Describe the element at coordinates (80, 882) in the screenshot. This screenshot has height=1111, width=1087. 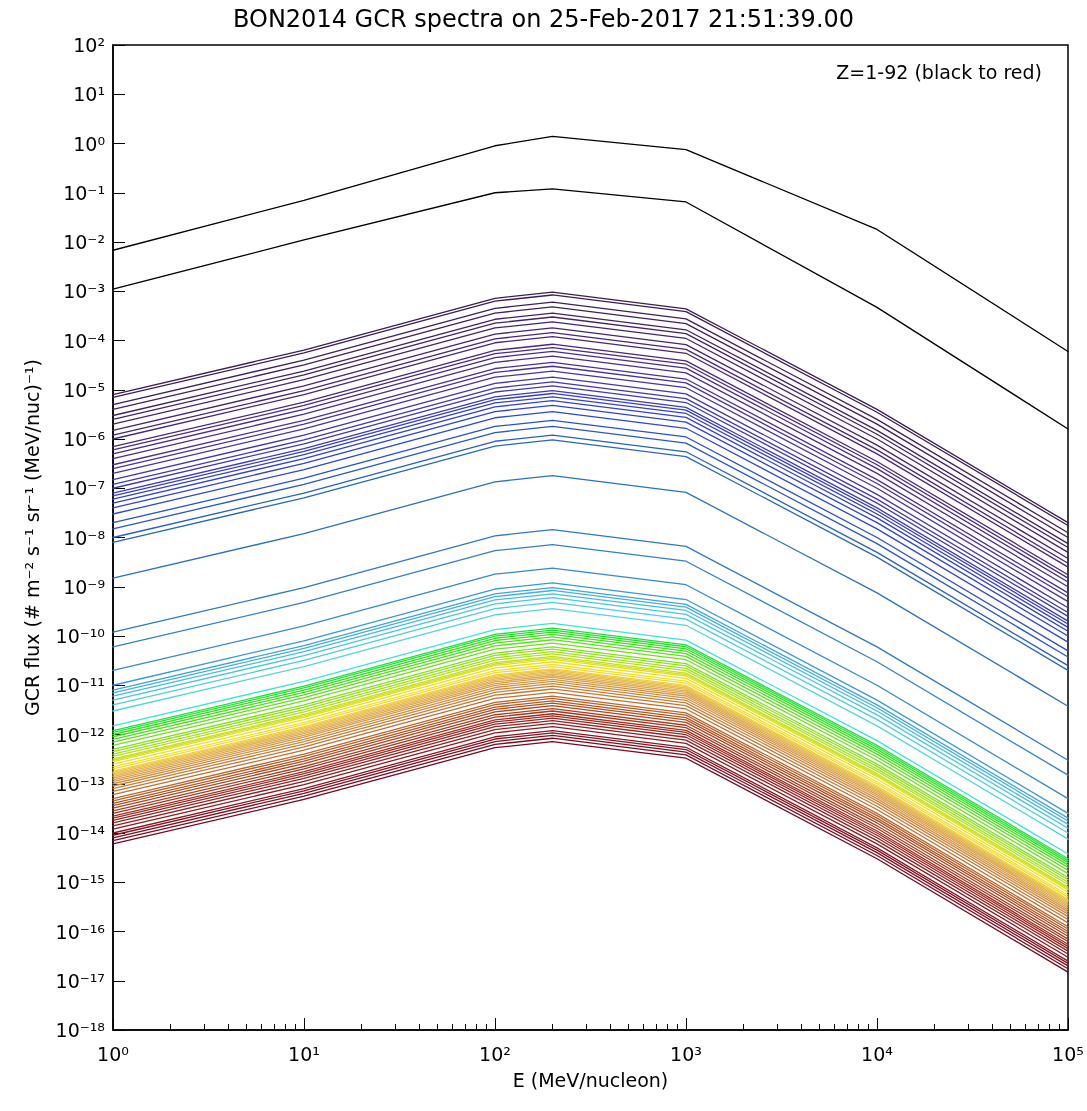
I see `y-tick-label: 10⁻¹⁵` at that location.